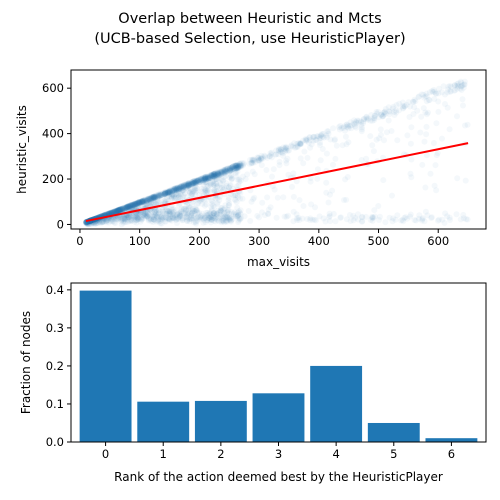 Image resolution: width=500 pixels, height=500 pixels. I want to click on scatter-x-tick-label: 600, so click(438, 241).